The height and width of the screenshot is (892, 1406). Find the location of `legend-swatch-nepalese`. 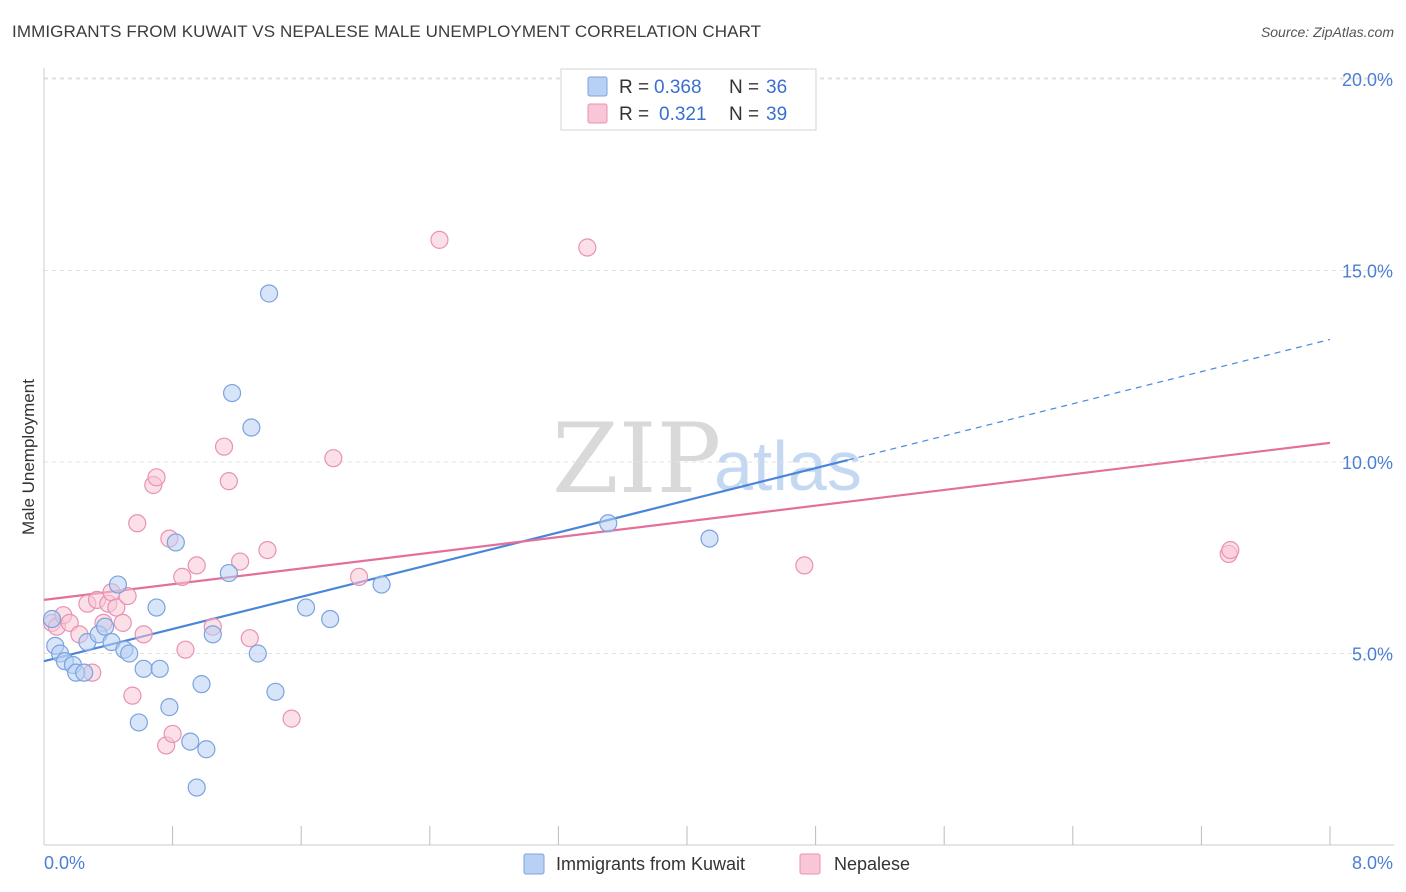

legend-swatch-nepalese is located at coordinates (597, 113).